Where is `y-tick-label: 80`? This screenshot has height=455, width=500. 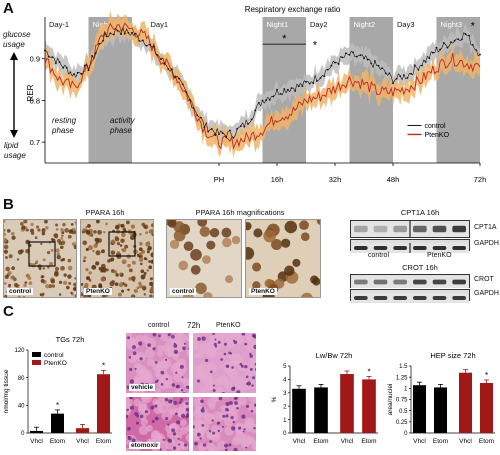 y-tick-label: 80 is located at coordinates (21, 379).